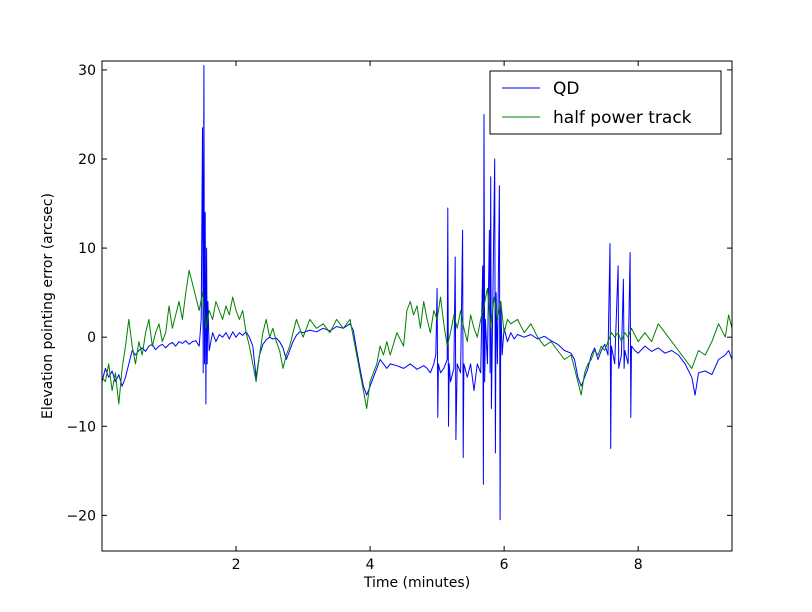 The width and height of the screenshot is (812, 612). What do you see at coordinates (81, 516) in the screenshot?
I see `y-tick-label: −20` at bounding box center [81, 516].